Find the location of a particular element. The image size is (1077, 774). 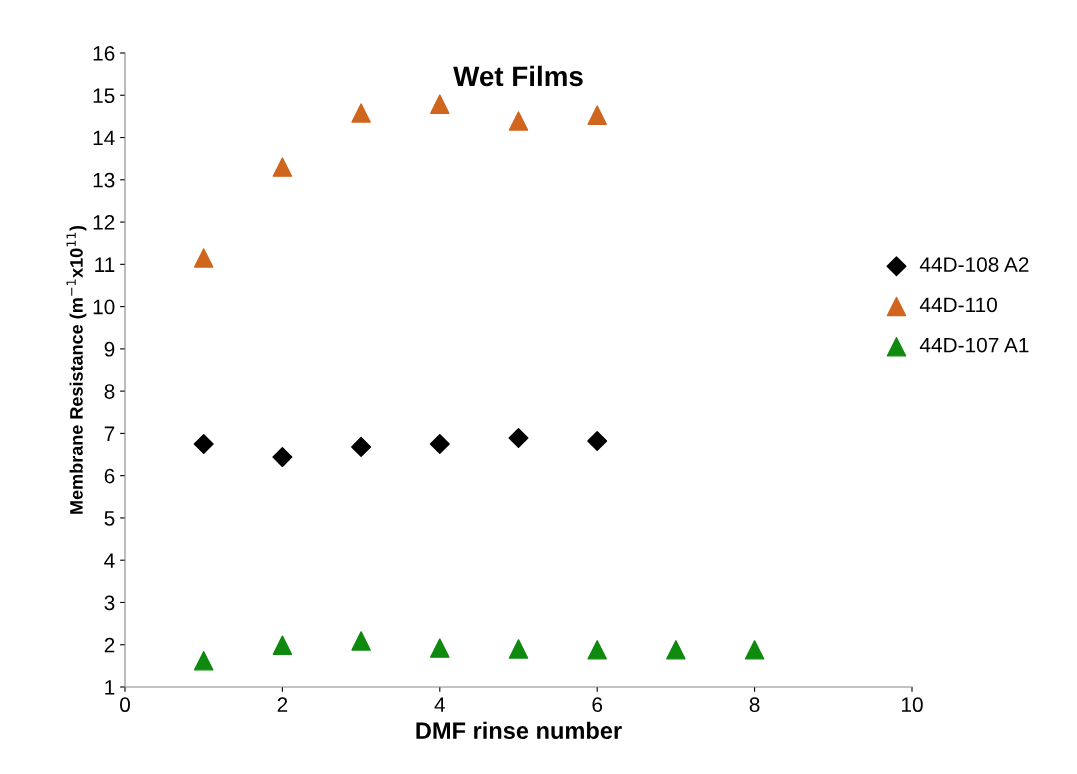

x-tick-label: 10 is located at coordinates (912, 705).